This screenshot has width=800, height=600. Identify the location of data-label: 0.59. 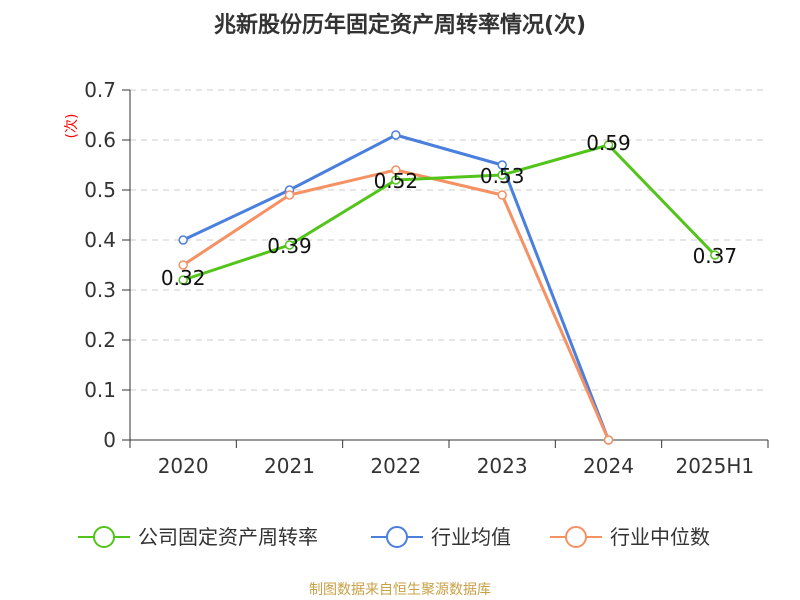
(608, 143).